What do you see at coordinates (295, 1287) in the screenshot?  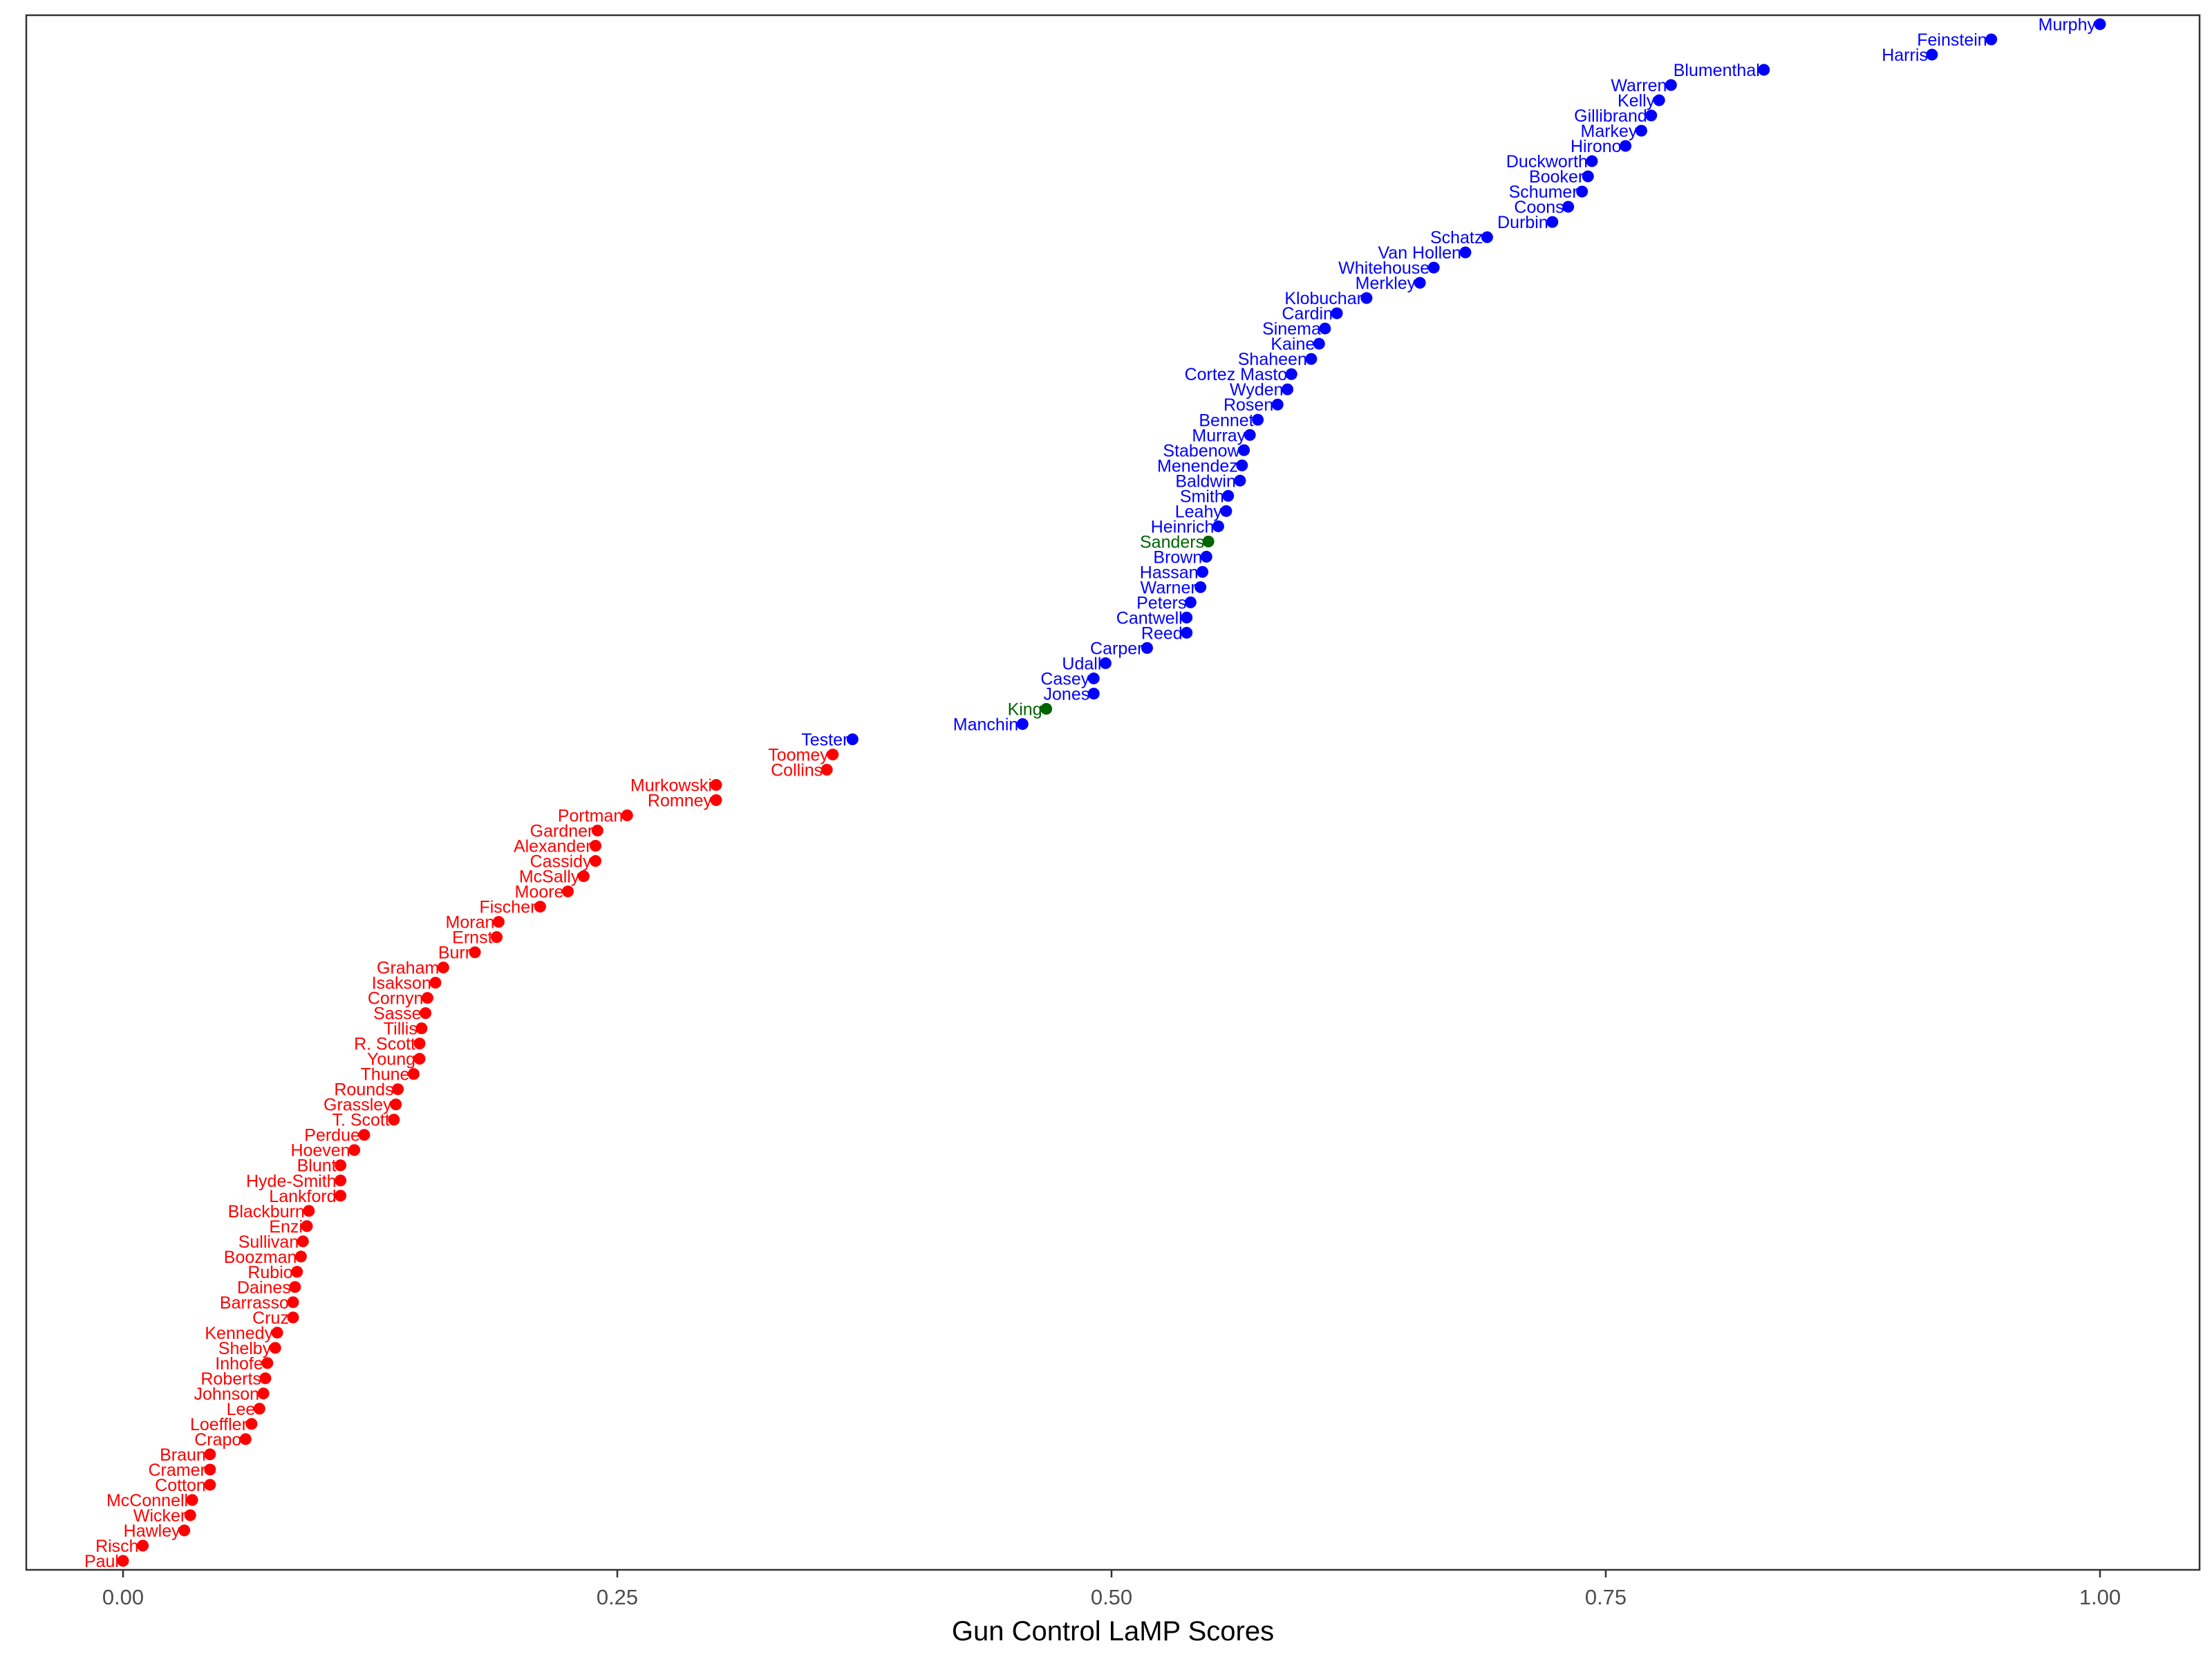 I see `point-daines` at bounding box center [295, 1287].